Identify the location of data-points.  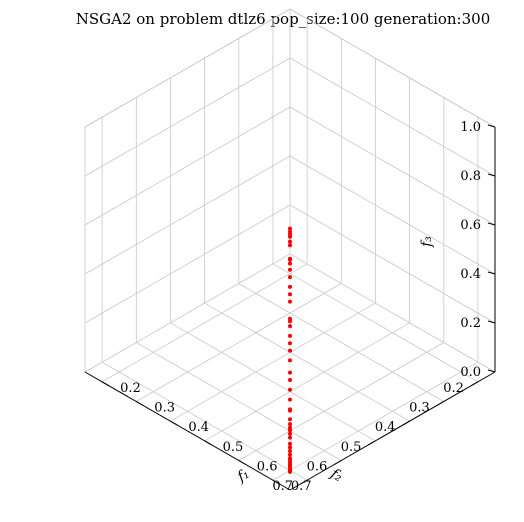
(290, 350).